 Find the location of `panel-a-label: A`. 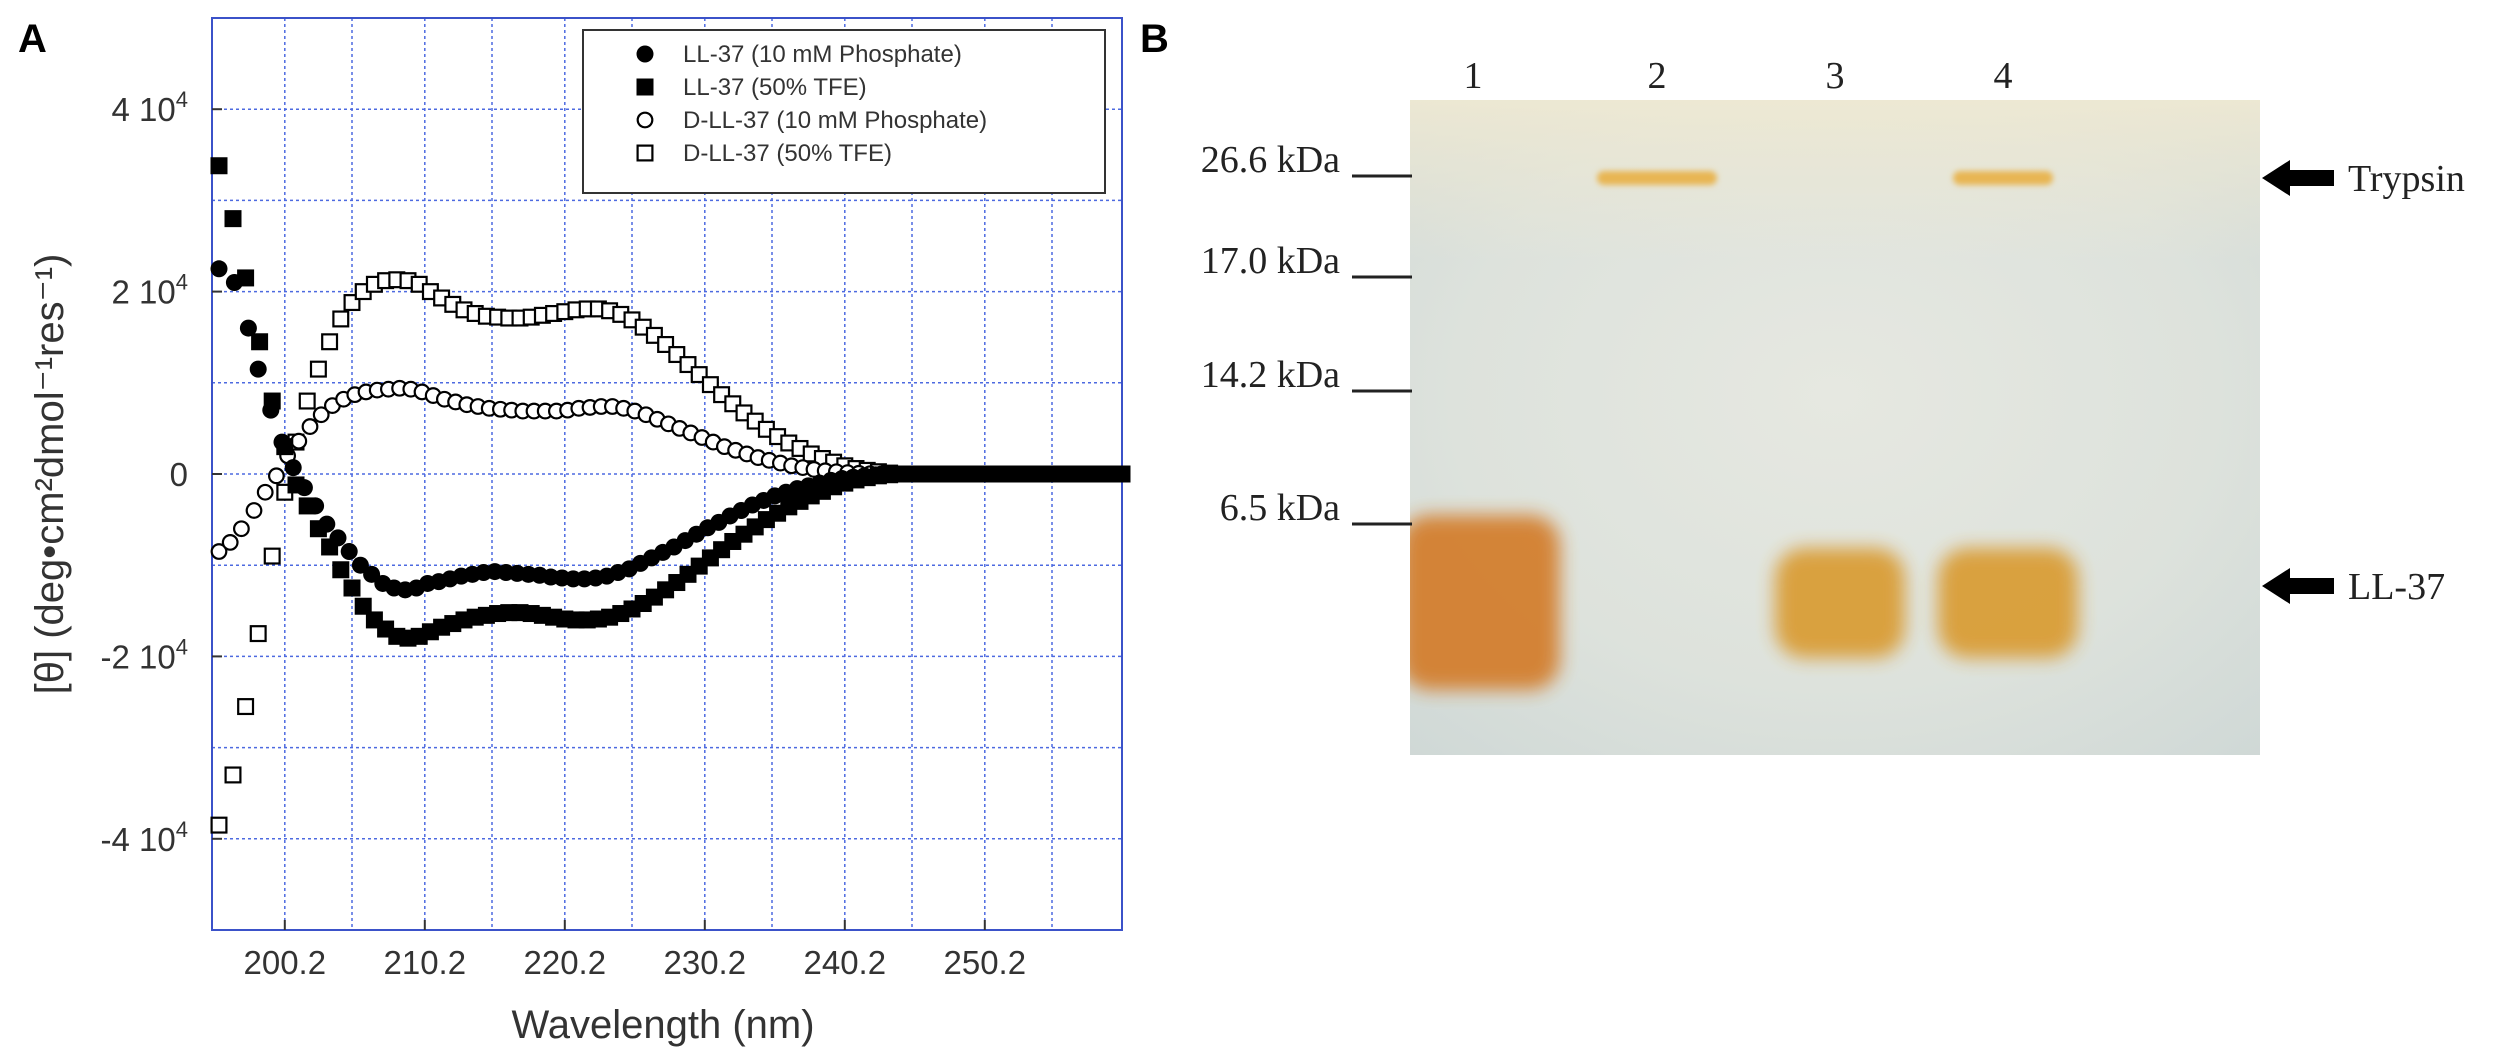

panel-a-label: A is located at coordinates (32, 39).